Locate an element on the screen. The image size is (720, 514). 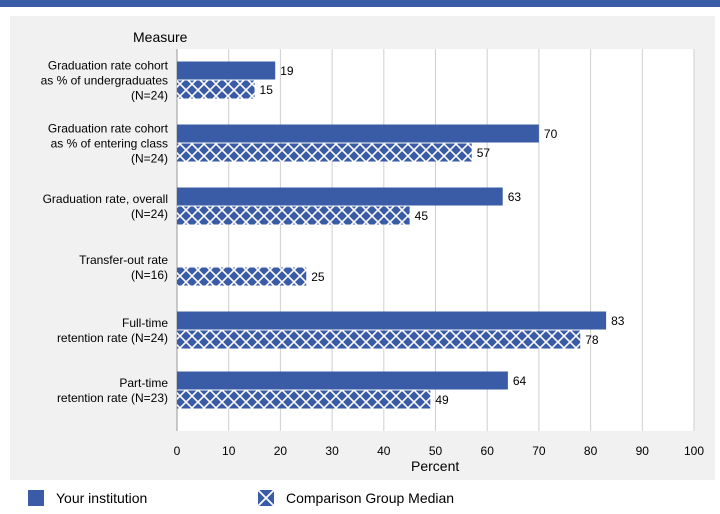
category-label: Graduation rate, overall (N=24) is located at coordinates (105, 206).